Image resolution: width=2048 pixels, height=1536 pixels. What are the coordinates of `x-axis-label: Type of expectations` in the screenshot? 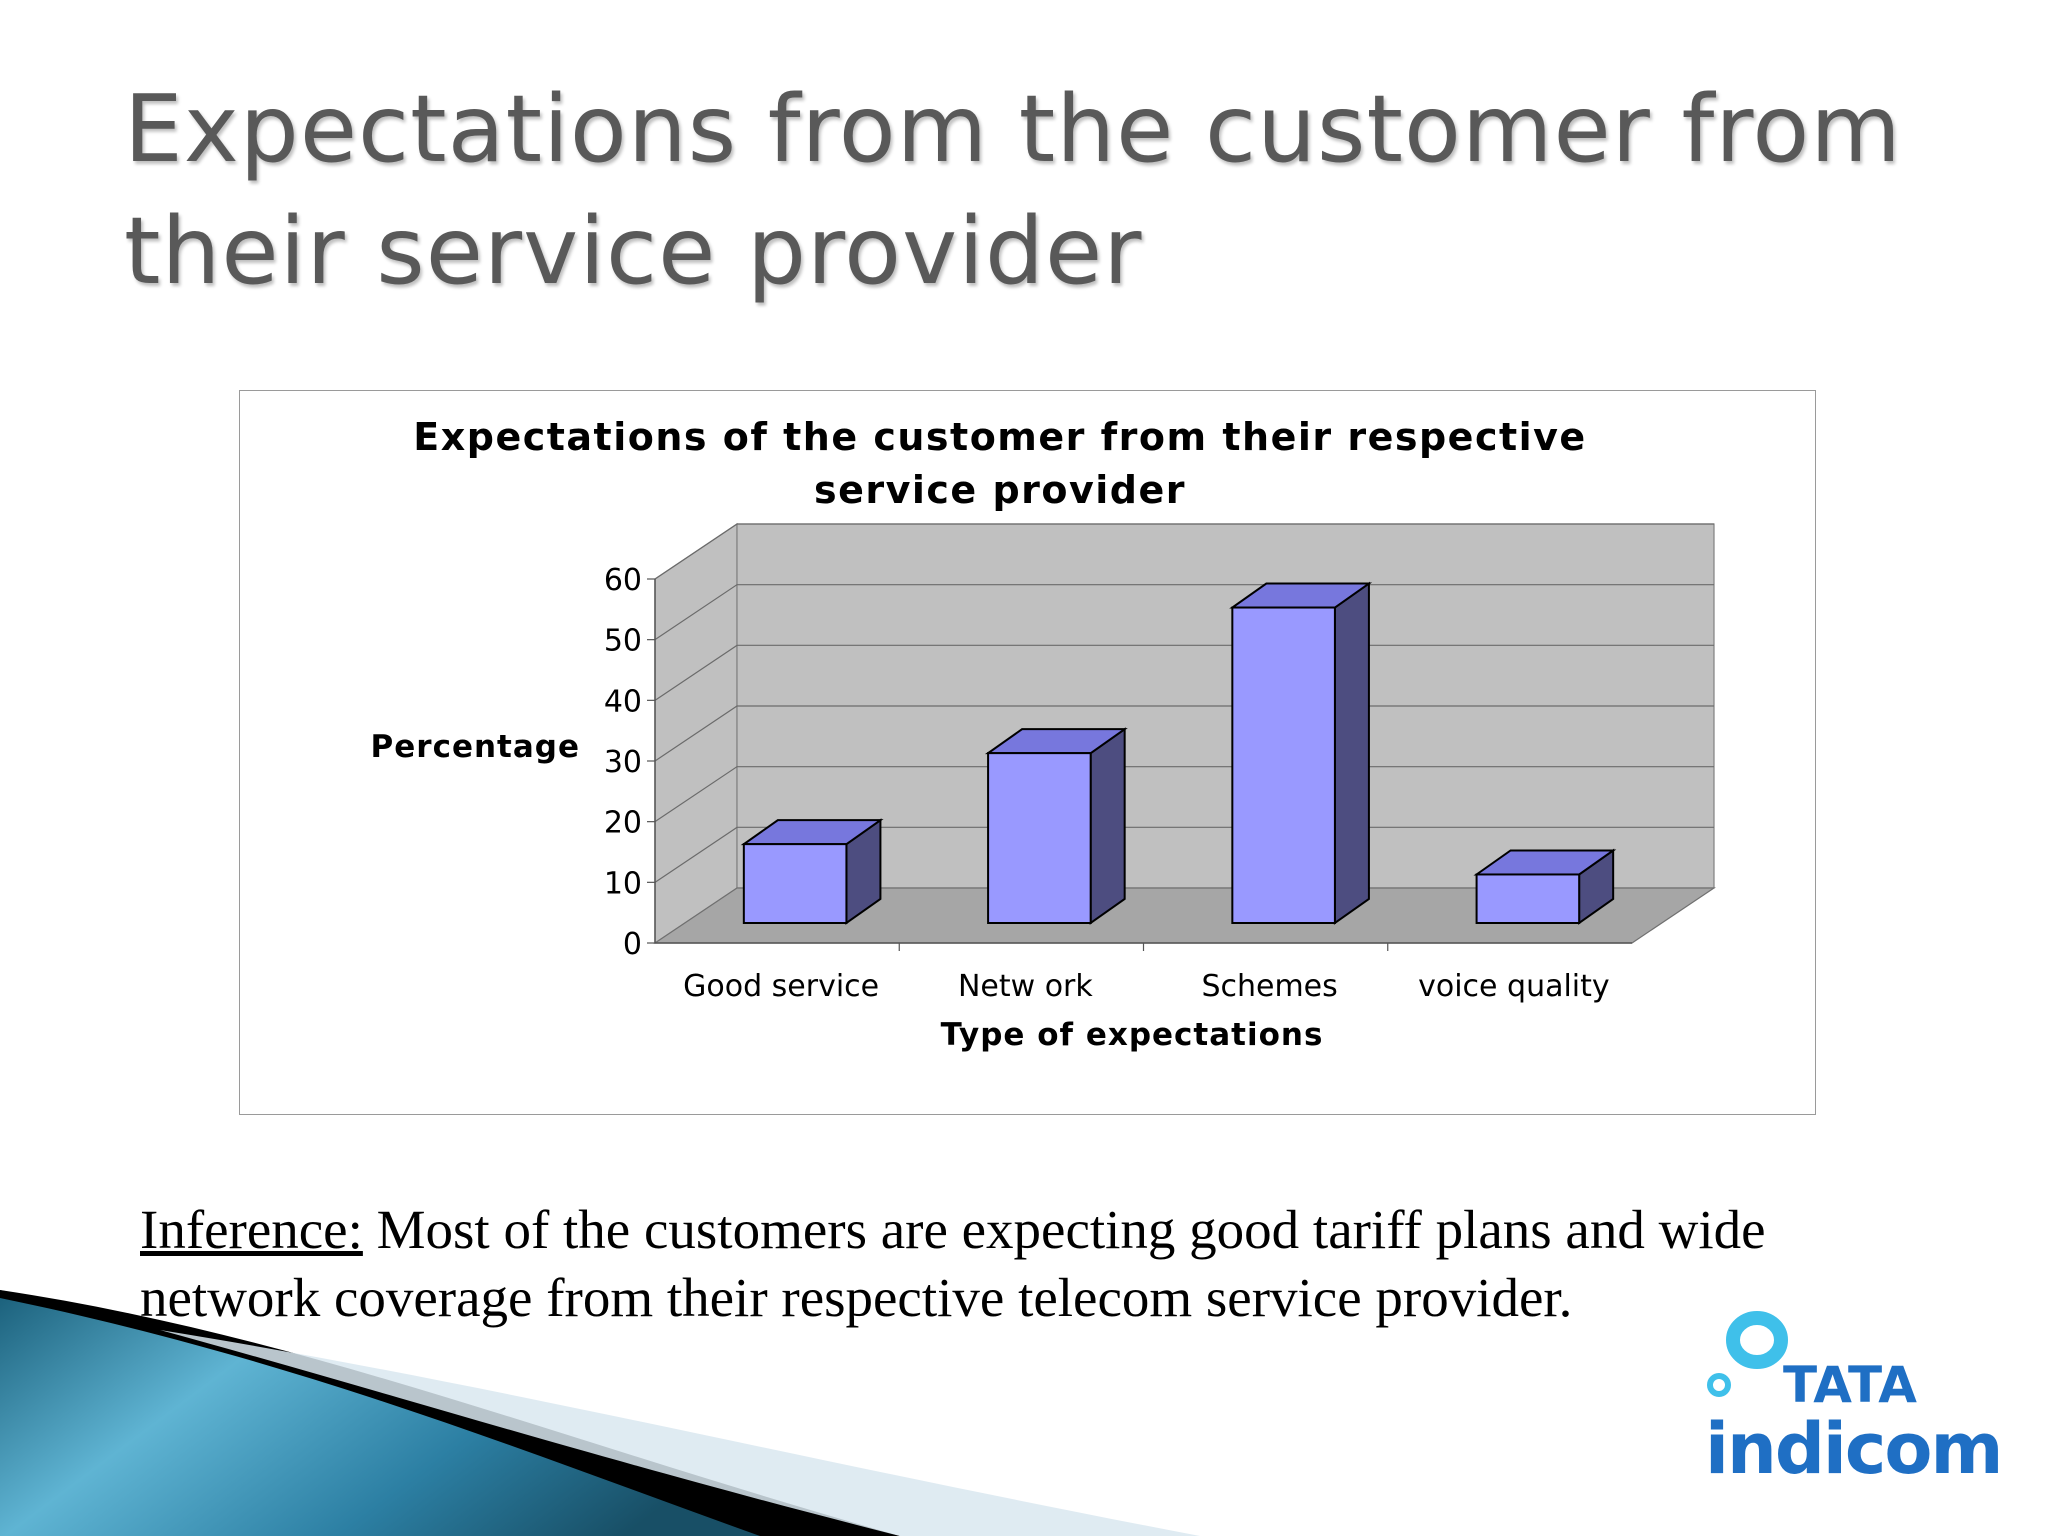 It's located at (1132, 1035).